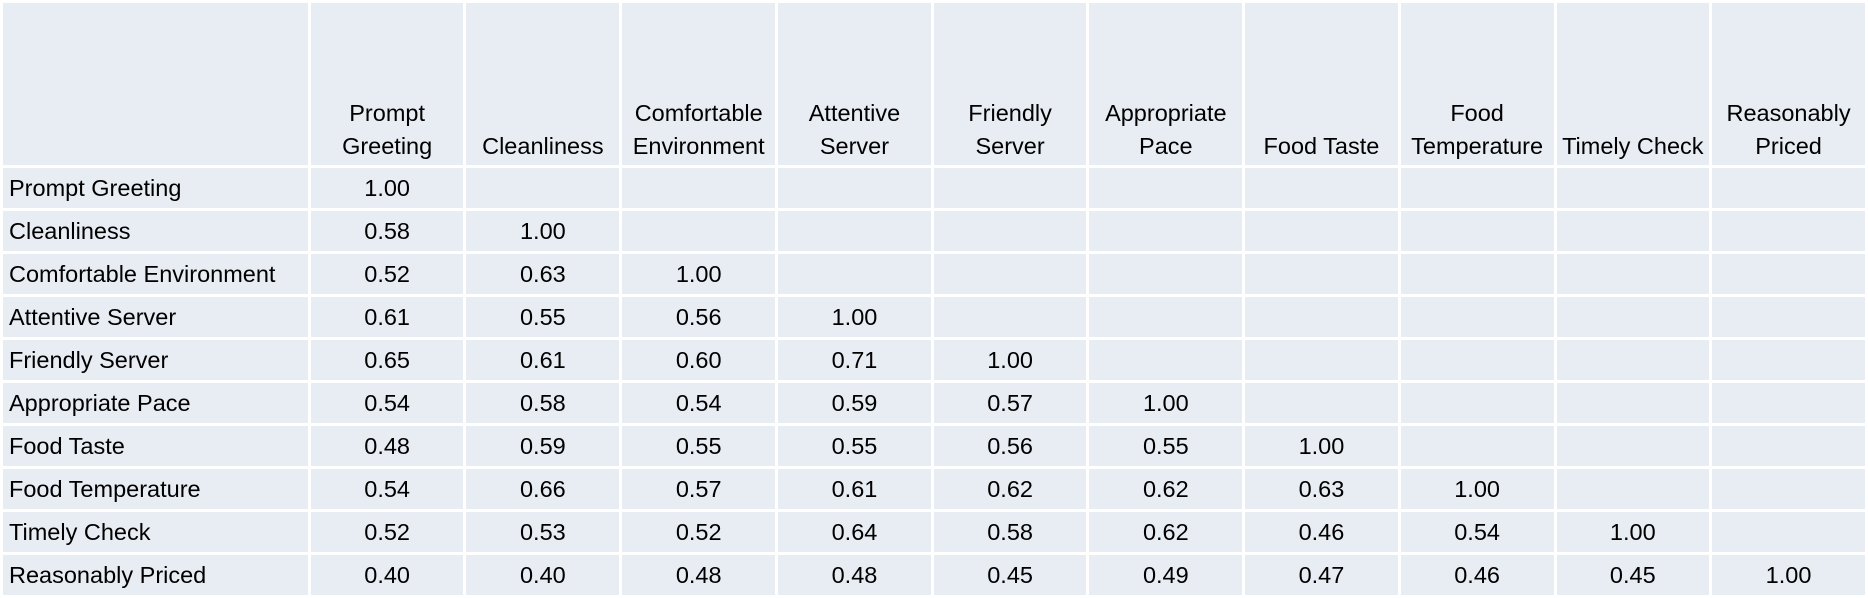  Describe the element at coordinates (1788, 84) in the screenshot. I see `column-header: Reasonably Priced` at that location.